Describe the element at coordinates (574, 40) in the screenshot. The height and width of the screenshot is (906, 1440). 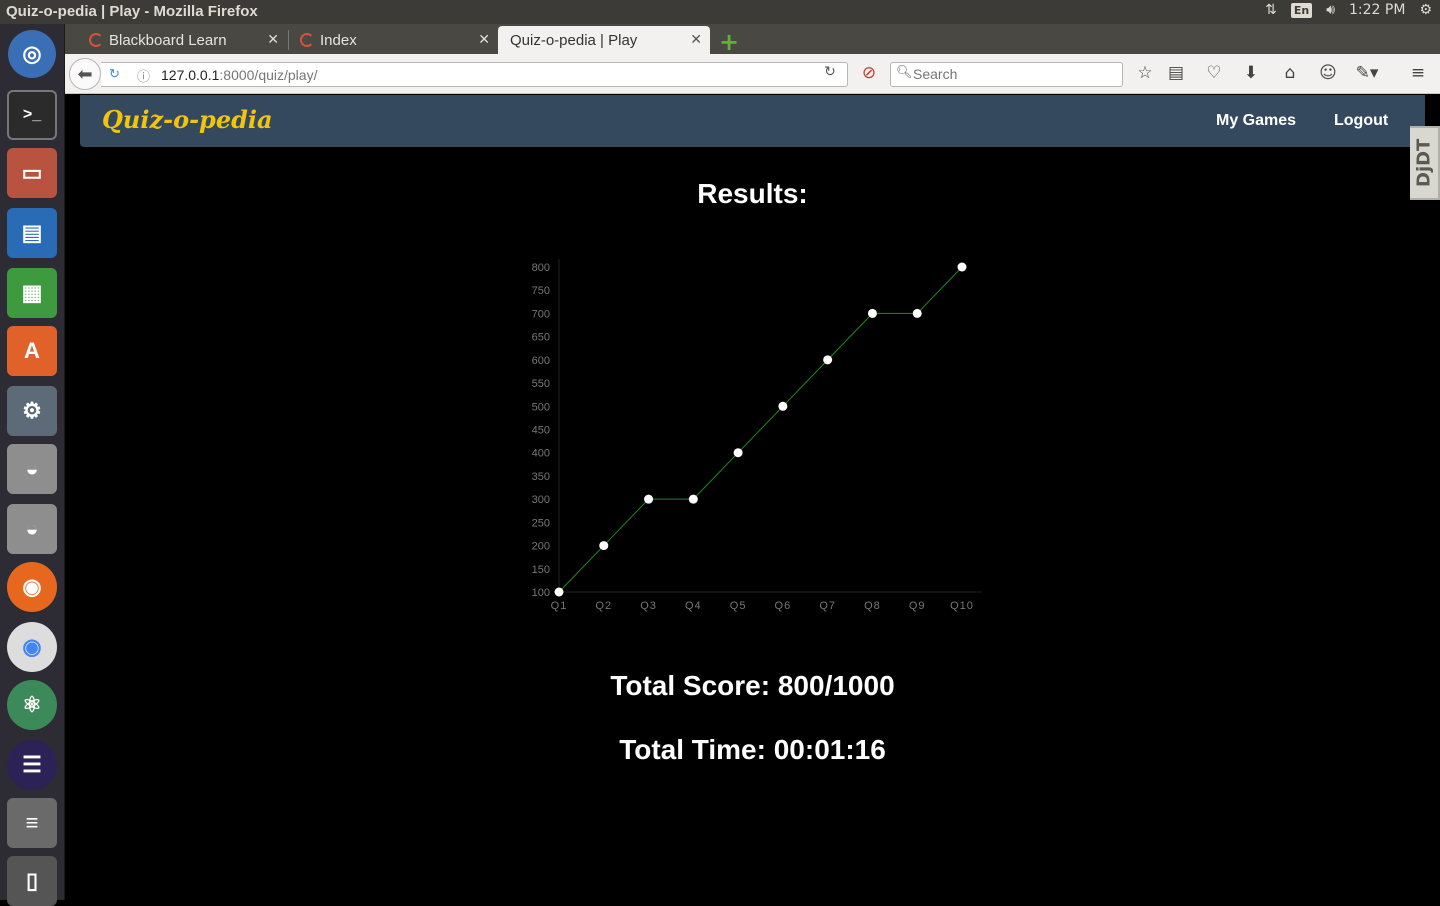
I see `tab-label: Quiz-o-pedia | Play` at that location.